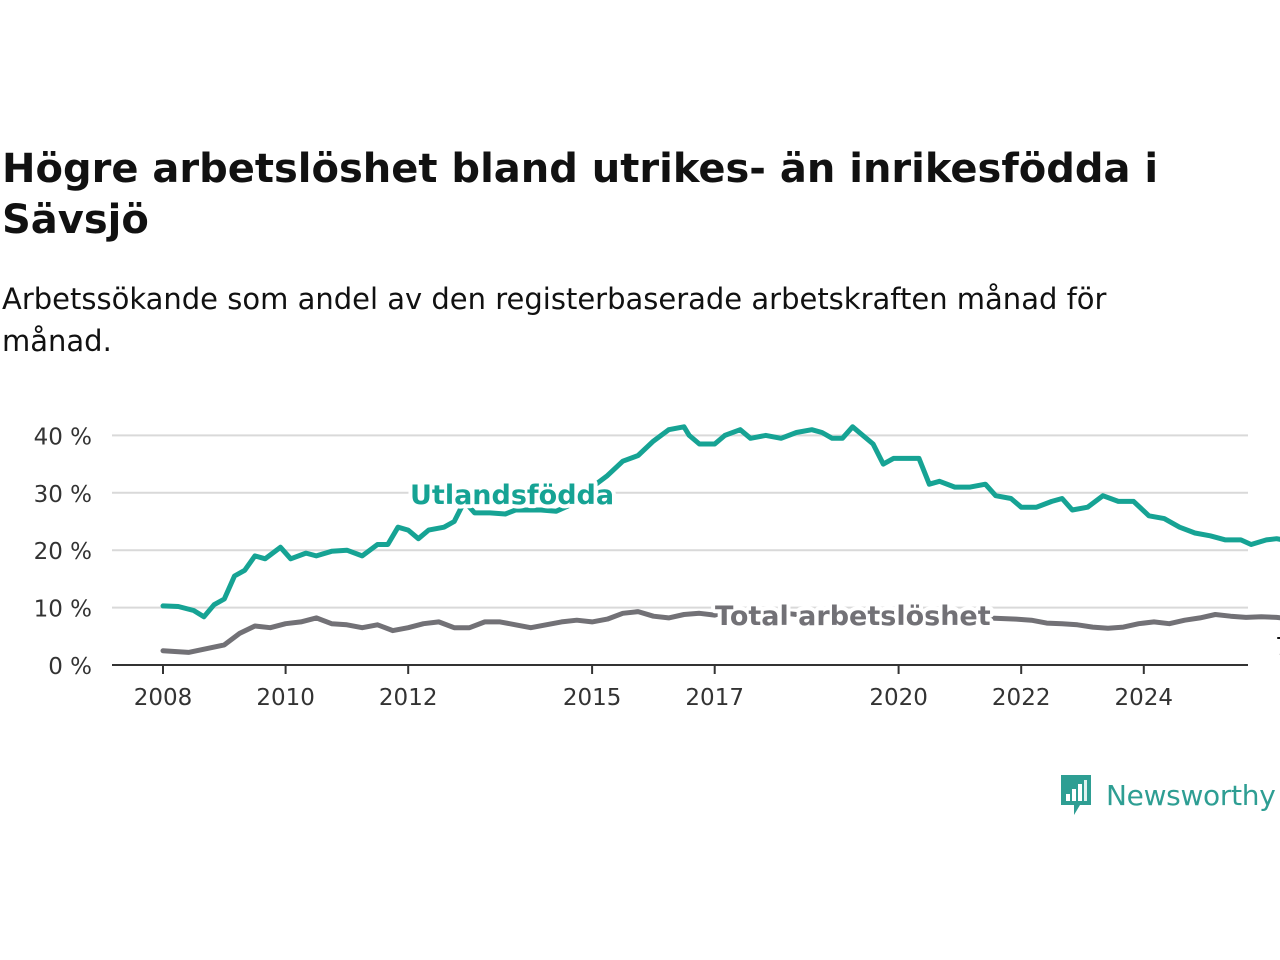 This screenshot has height=960, width=1280. I want to click on x-tick-label: 2024, so click(1144, 698).